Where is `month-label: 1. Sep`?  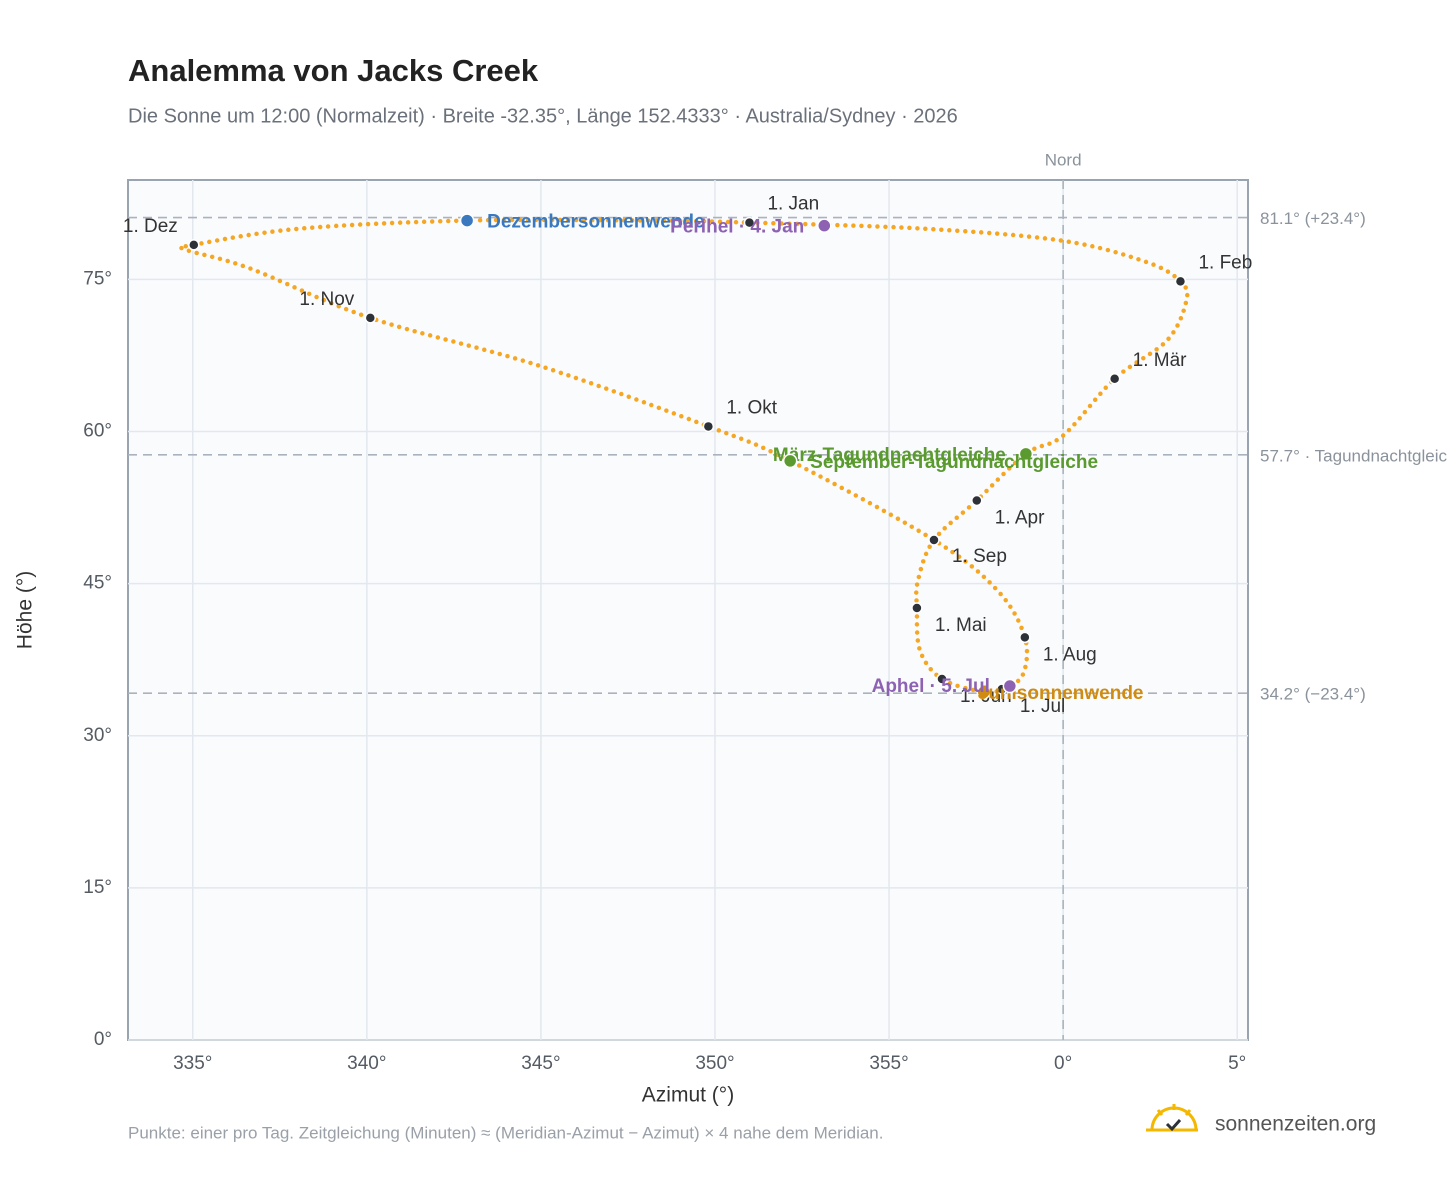
month-label: 1. Sep is located at coordinates (979, 556).